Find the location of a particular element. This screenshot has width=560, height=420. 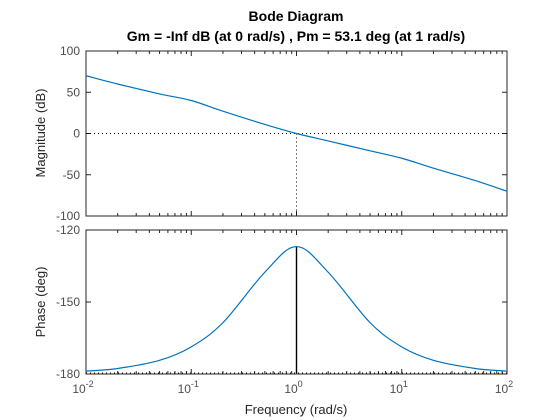

phase-xtick-label: 10¹ is located at coordinates (399, 387).